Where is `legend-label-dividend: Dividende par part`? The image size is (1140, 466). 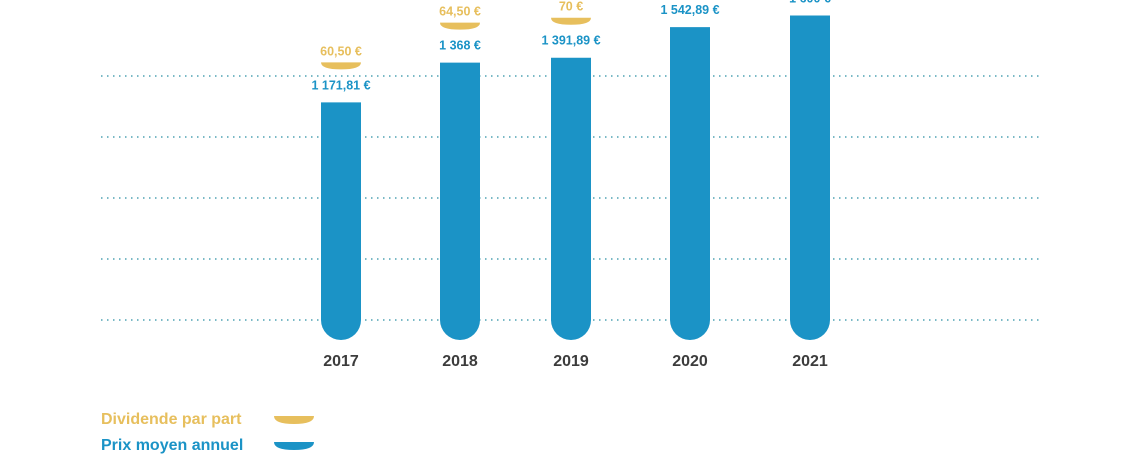
legend-label-dividend: Dividende par part is located at coordinates (171, 419).